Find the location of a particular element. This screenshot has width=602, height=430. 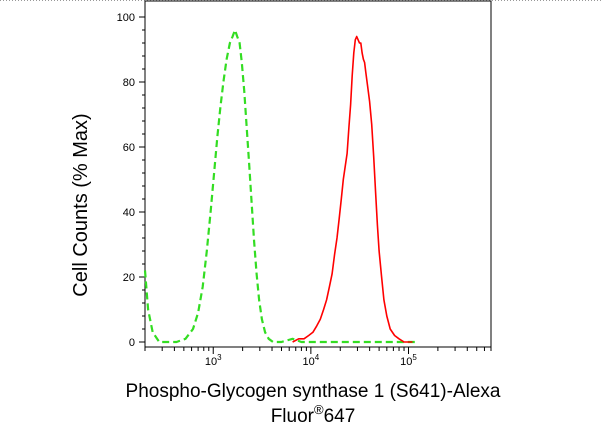

x-tick-label: 10⁵ is located at coordinates (408, 360).